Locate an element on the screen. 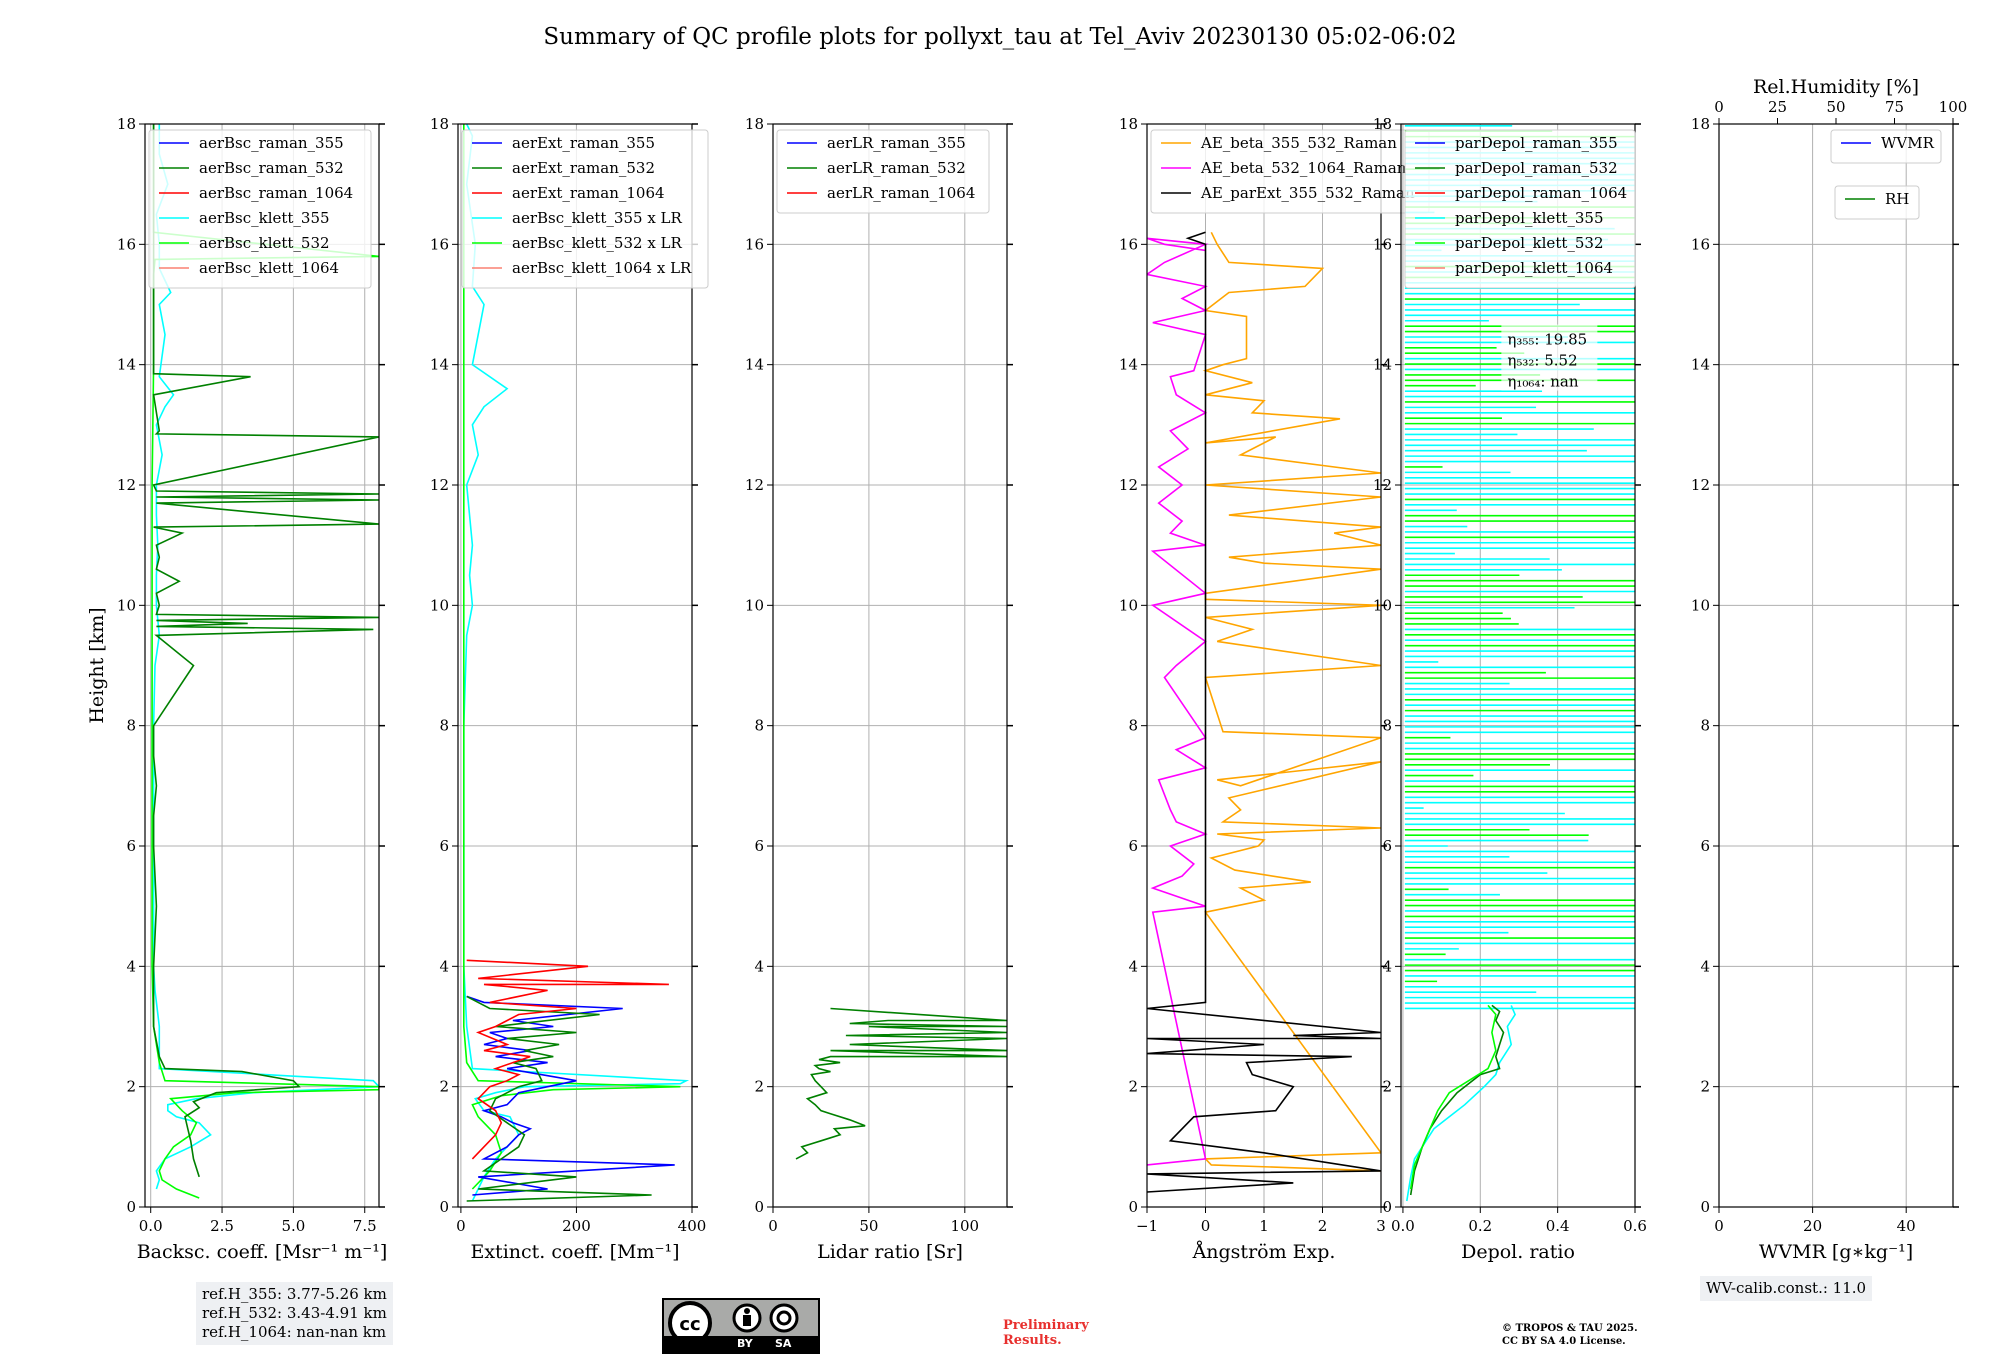 The image size is (2000, 1360). legend-label: aerLR_raman_532 is located at coordinates (896, 168).